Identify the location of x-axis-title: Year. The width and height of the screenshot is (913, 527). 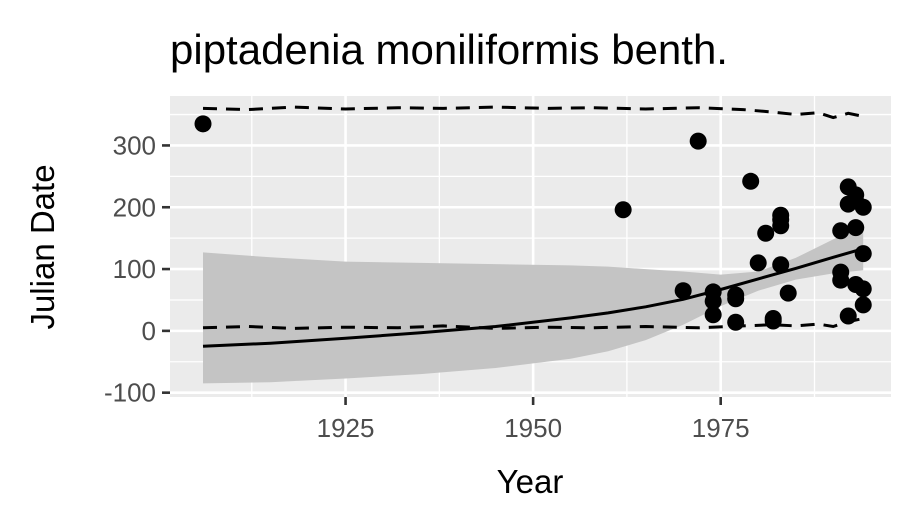
(530, 481).